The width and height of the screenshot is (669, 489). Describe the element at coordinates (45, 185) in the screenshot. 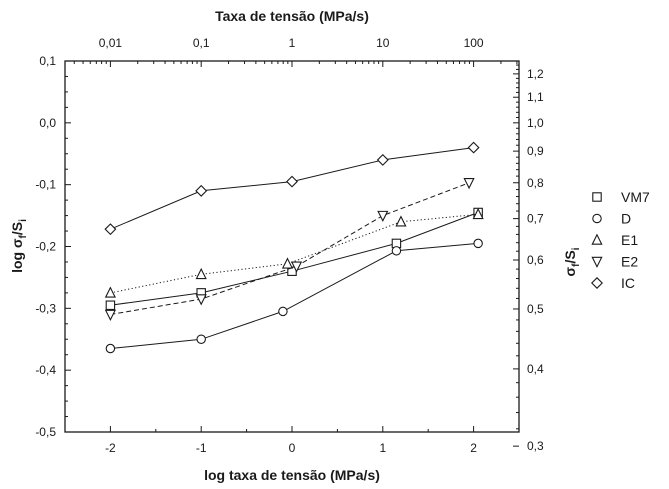

I see `y-tick-label: -0,1` at that location.